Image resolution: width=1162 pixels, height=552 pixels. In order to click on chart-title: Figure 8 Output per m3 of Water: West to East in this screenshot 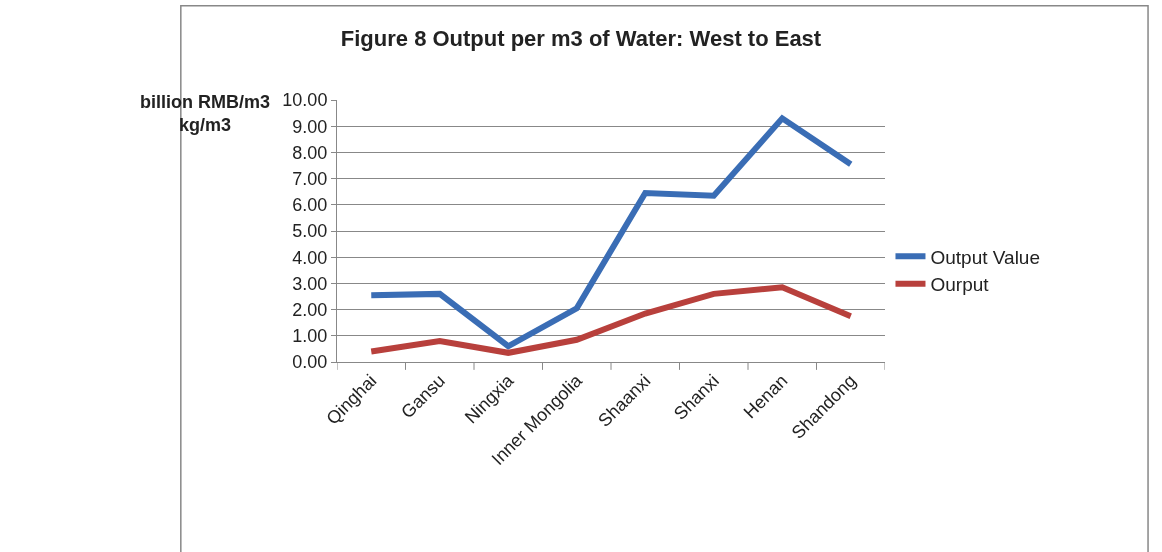, I will do `click(581, 39)`.